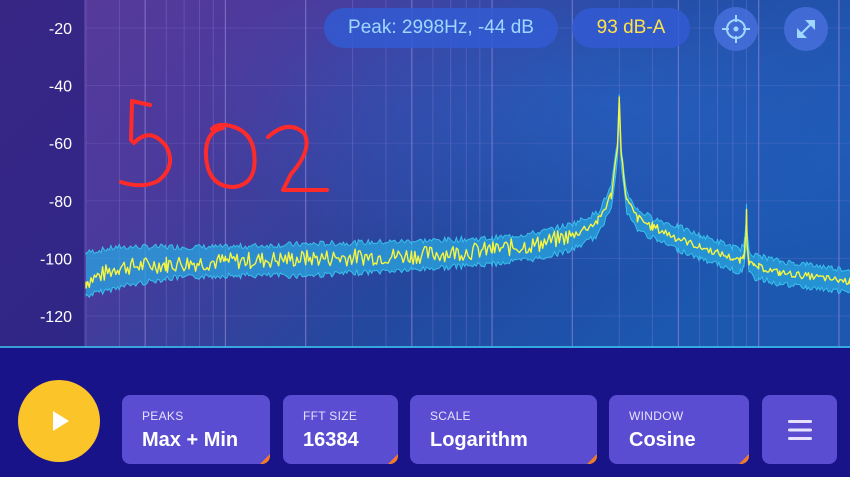 This screenshot has height=477, width=850. What do you see at coordinates (450, 416) in the screenshot?
I see `scale-label: SCALE` at bounding box center [450, 416].